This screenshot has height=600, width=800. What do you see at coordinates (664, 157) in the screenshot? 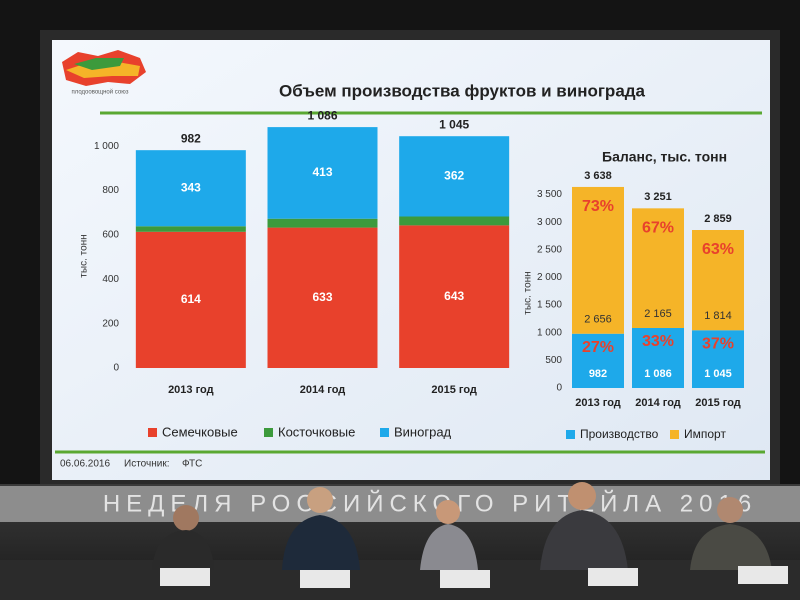
I see `chart-title: Баланс, тыс. тонн` at bounding box center [664, 157].